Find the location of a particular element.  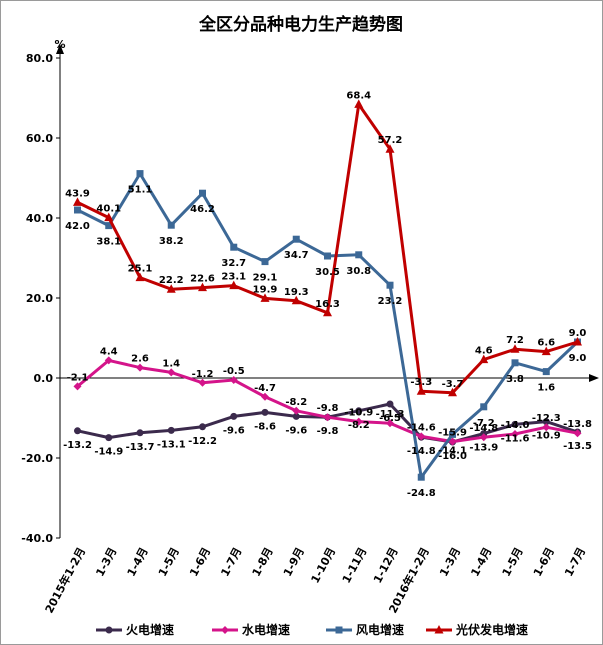

data-label: -13.1 is located at coordinates (171, 444).